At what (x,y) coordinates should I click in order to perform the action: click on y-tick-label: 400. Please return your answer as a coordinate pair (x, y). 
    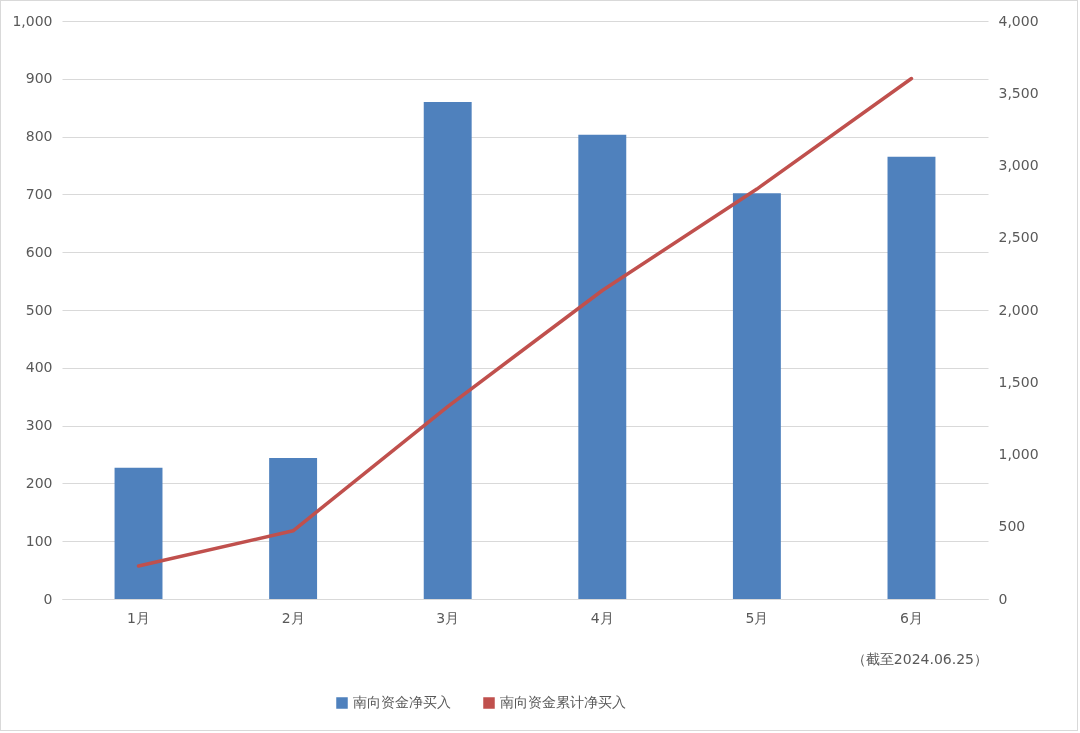
    Looking at the image, I should click on (39, 367).